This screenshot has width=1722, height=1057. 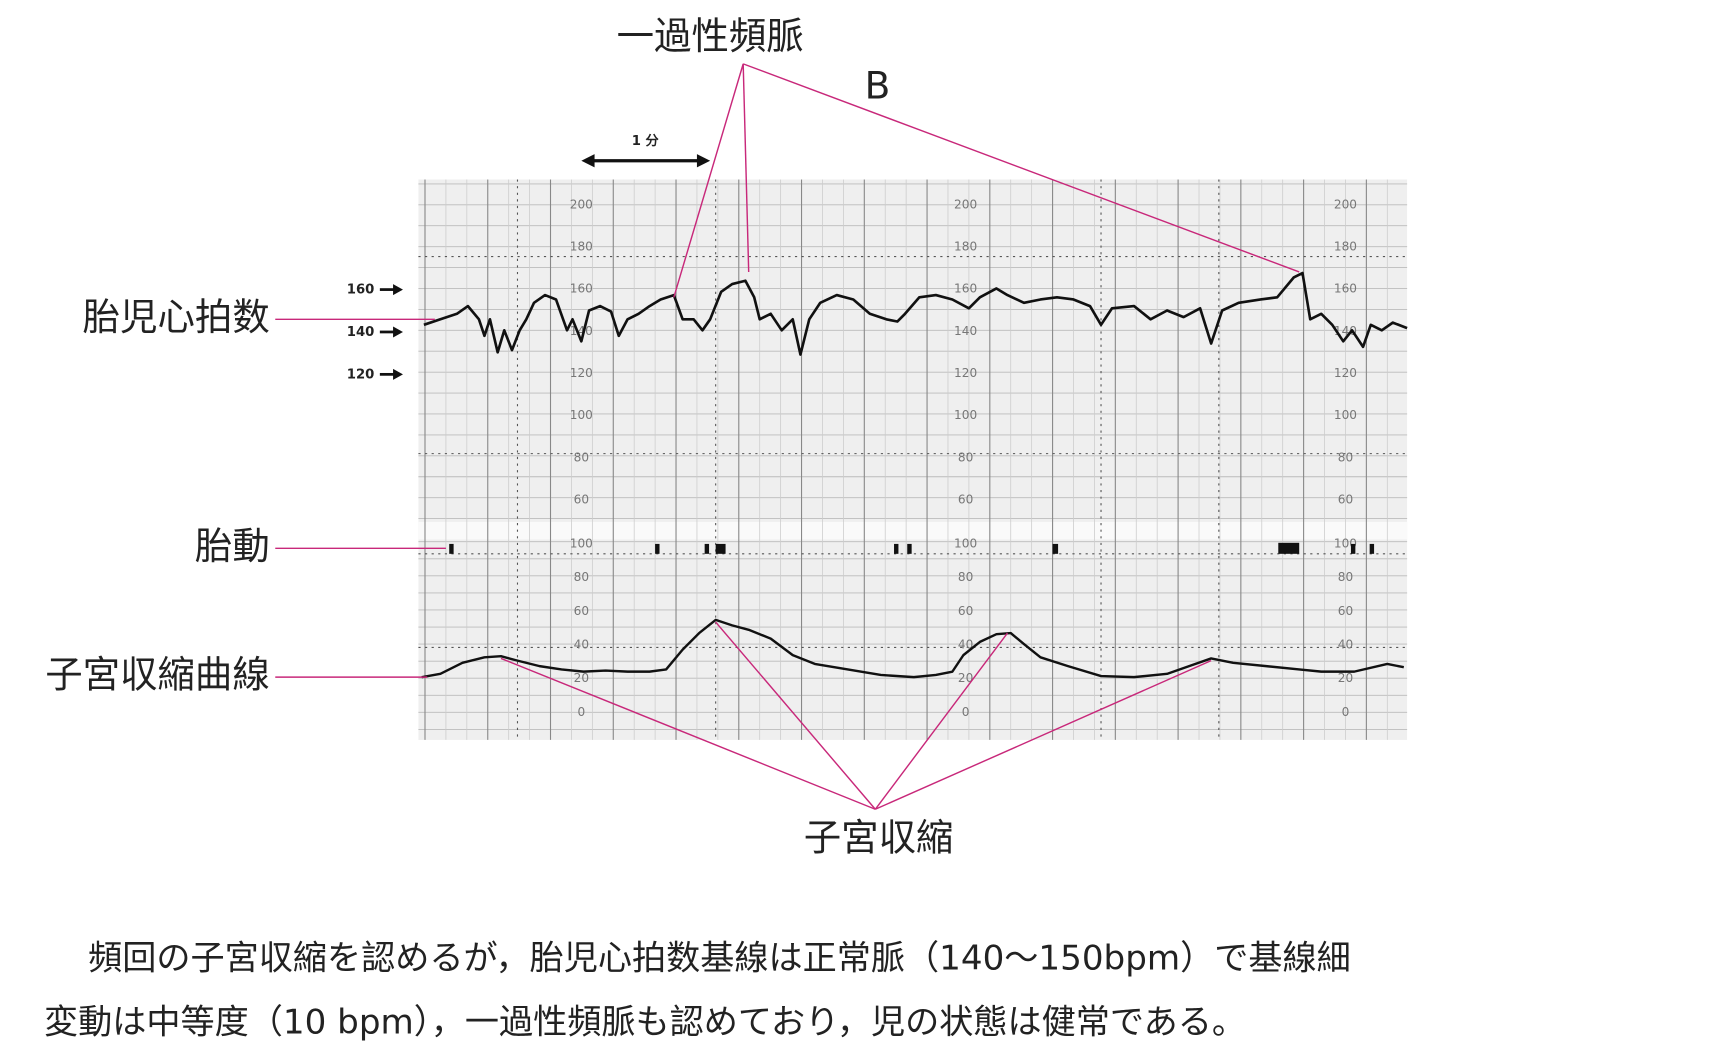 What do you see at coordinates (361, 374) in the screenshot?
I see `marker-label: 120` at bounding box center [361, 374].